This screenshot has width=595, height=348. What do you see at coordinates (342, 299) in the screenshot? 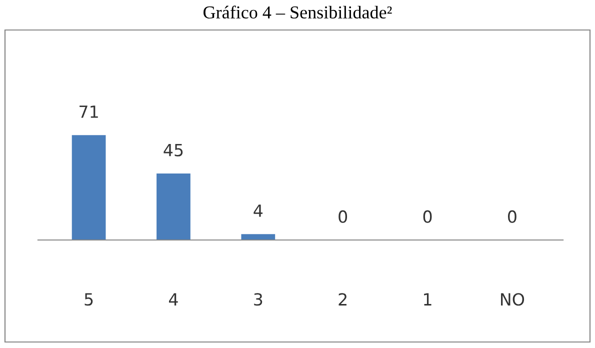
I see `x-tick-label: 2` at bounding box center [342, 299].